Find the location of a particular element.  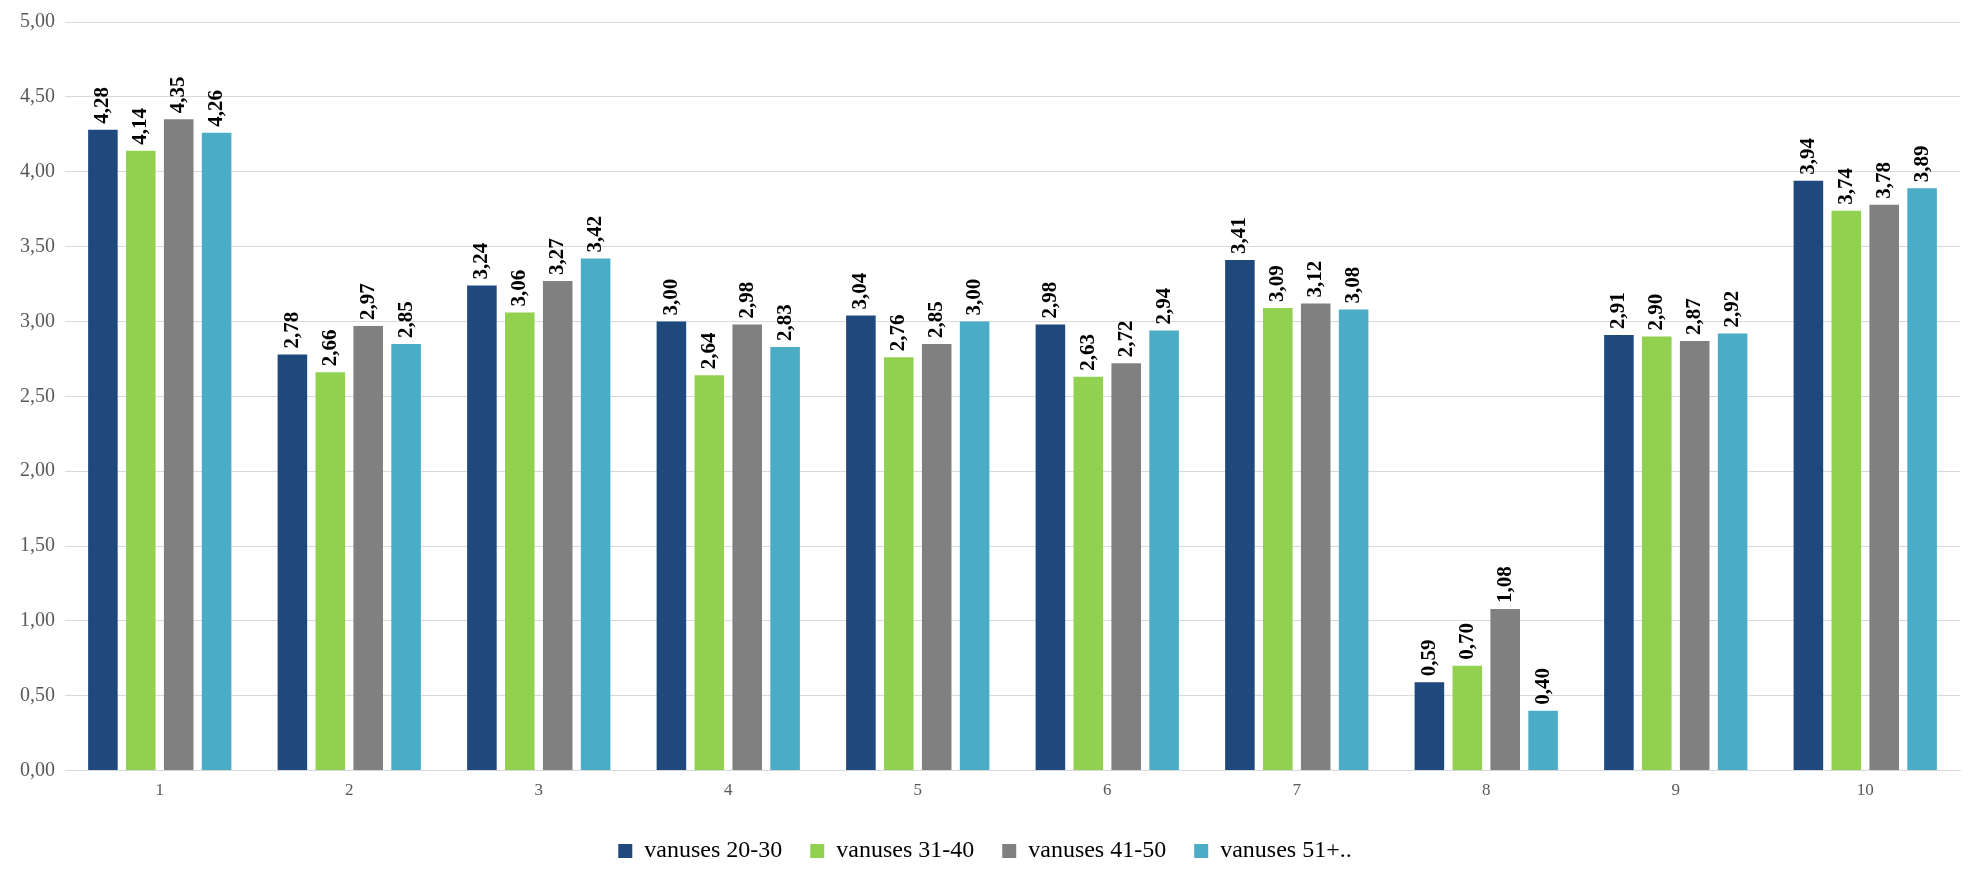

y-tick-label: 3,00 is located at coordinates (37, 319).